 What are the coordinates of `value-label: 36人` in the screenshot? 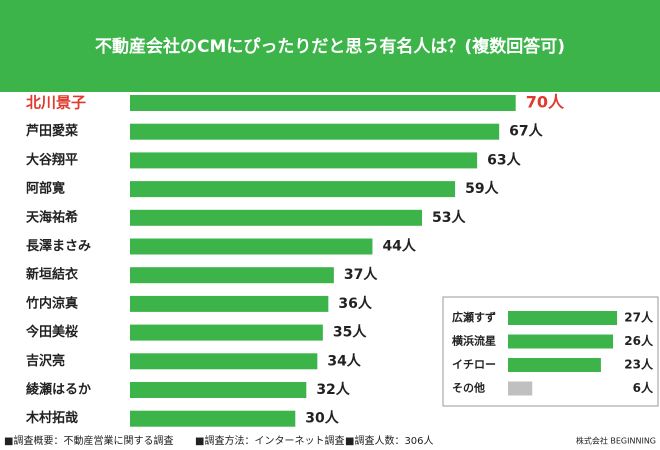 It's located at (355, 303).